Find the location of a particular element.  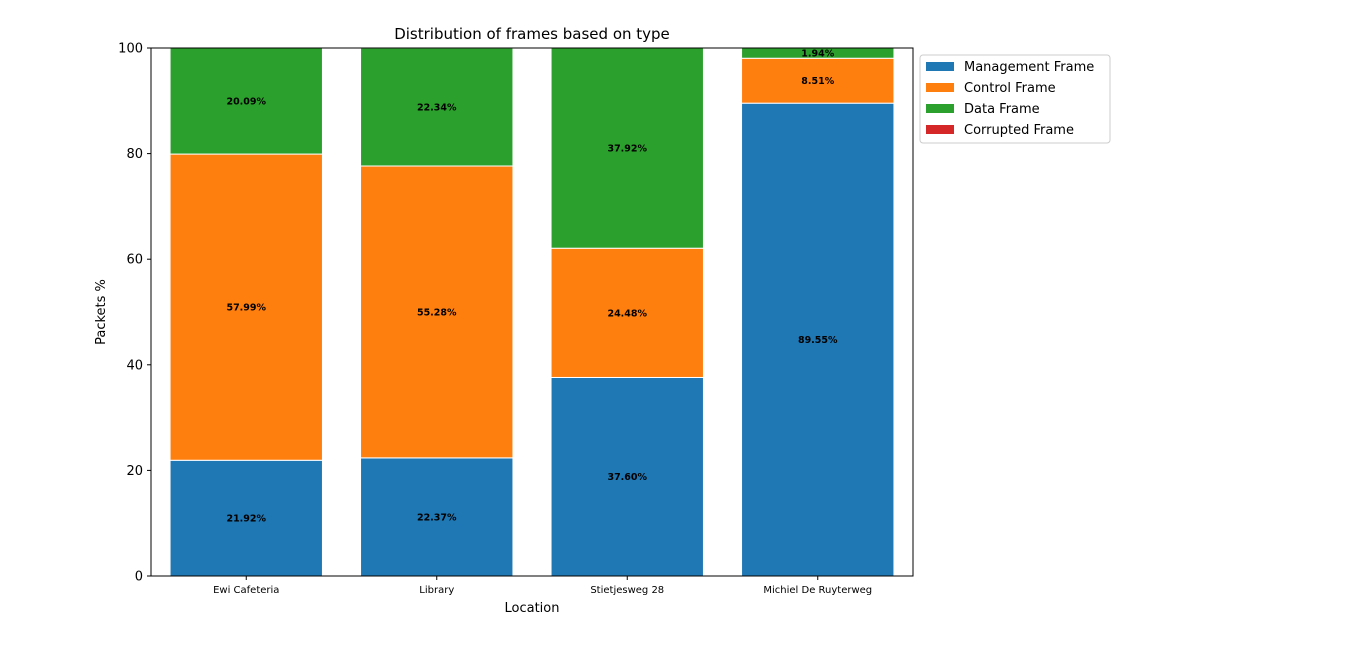

x-axis-label: Location is located at coordinates (532, 608).